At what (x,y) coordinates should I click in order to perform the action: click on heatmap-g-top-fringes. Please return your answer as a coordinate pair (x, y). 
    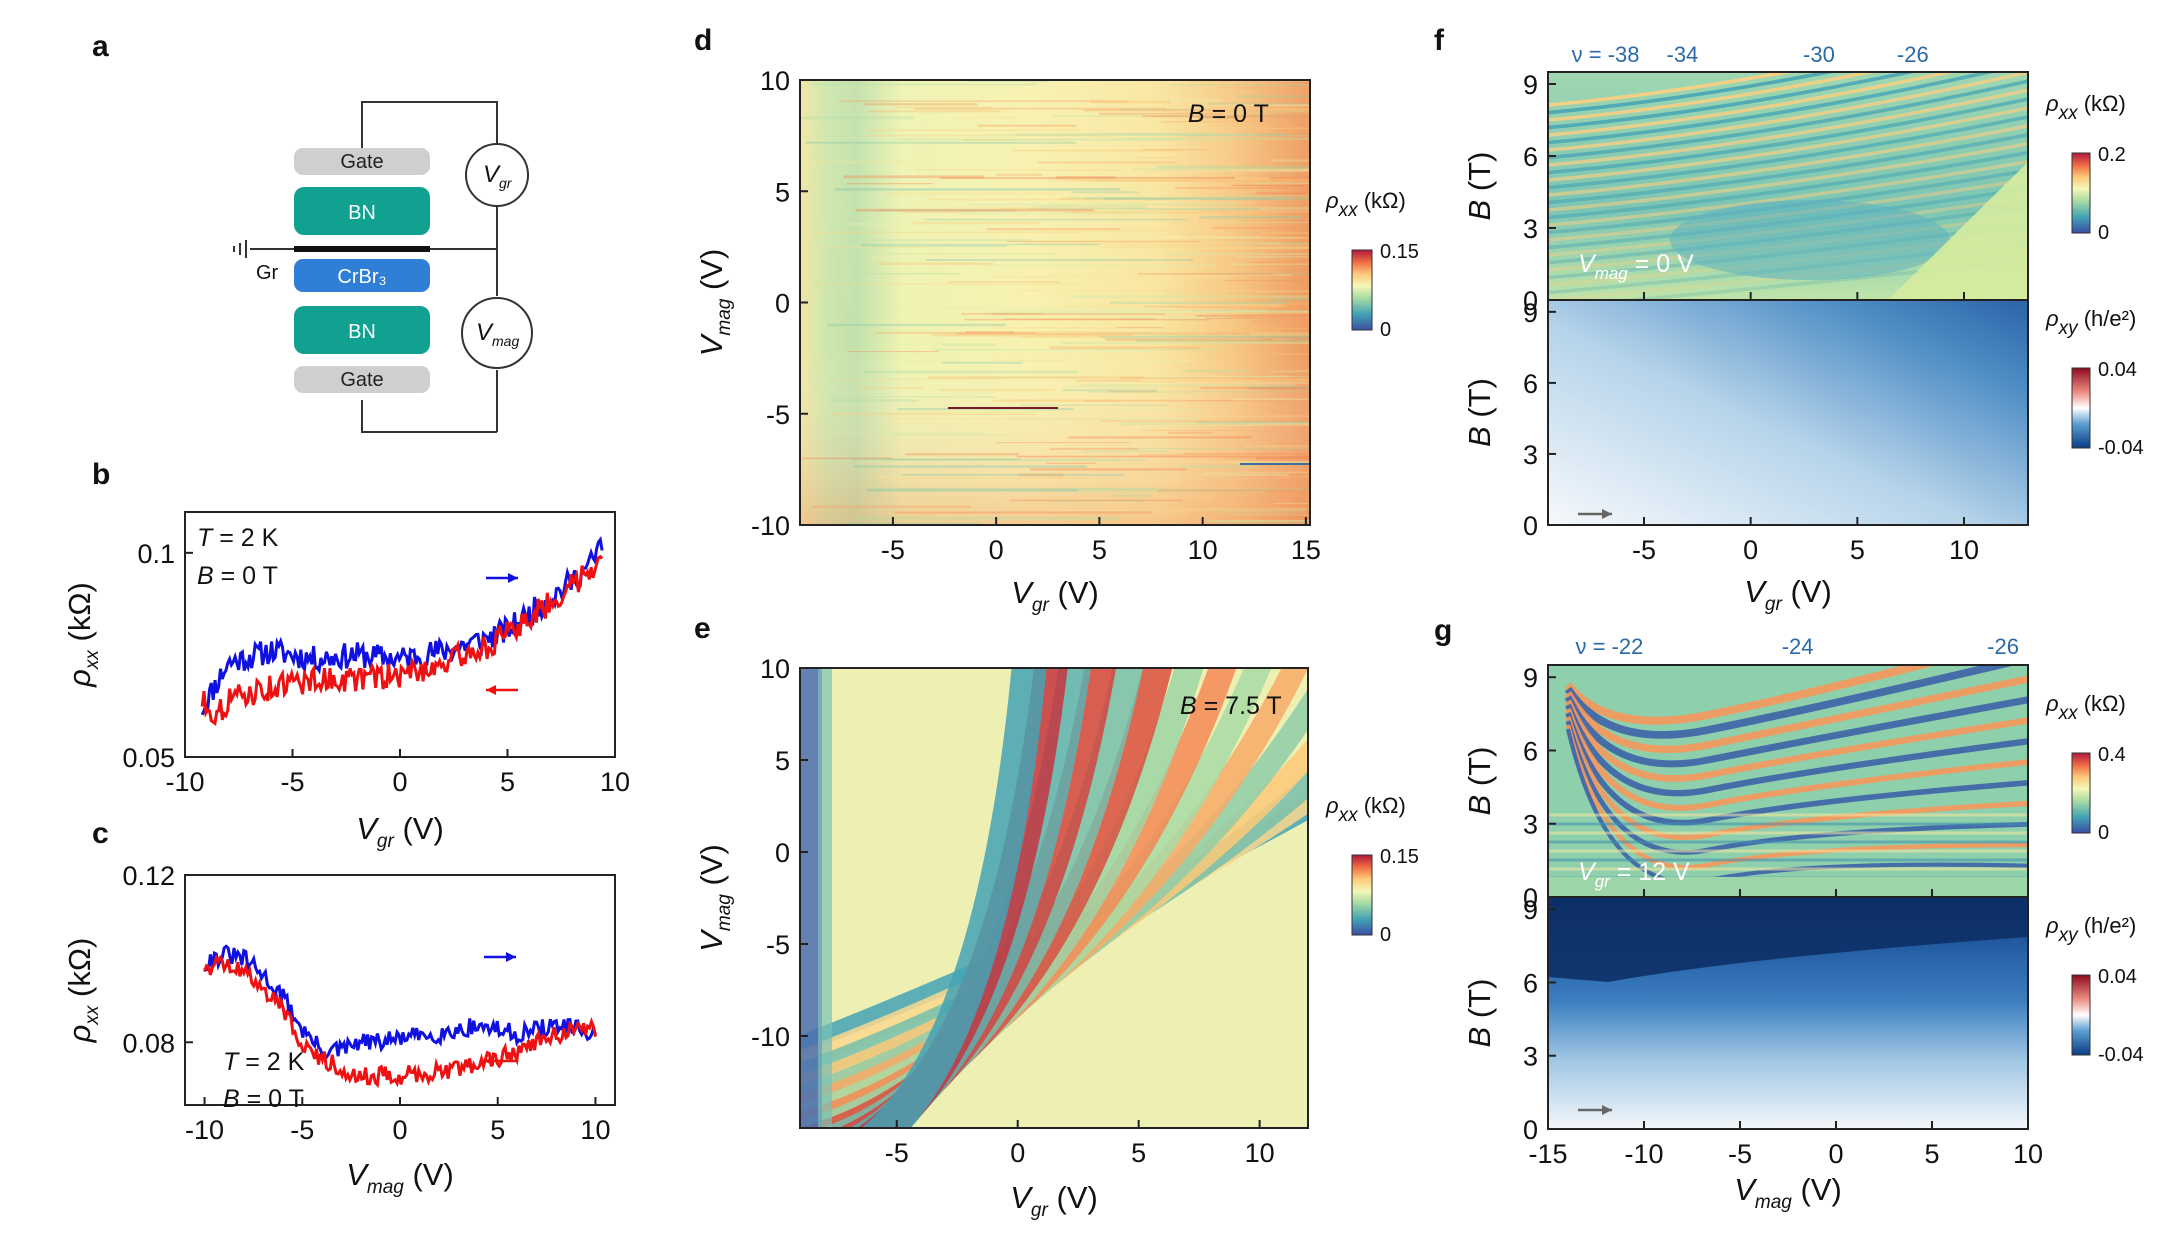
    Looking at the image, I should click on (1788, 781).